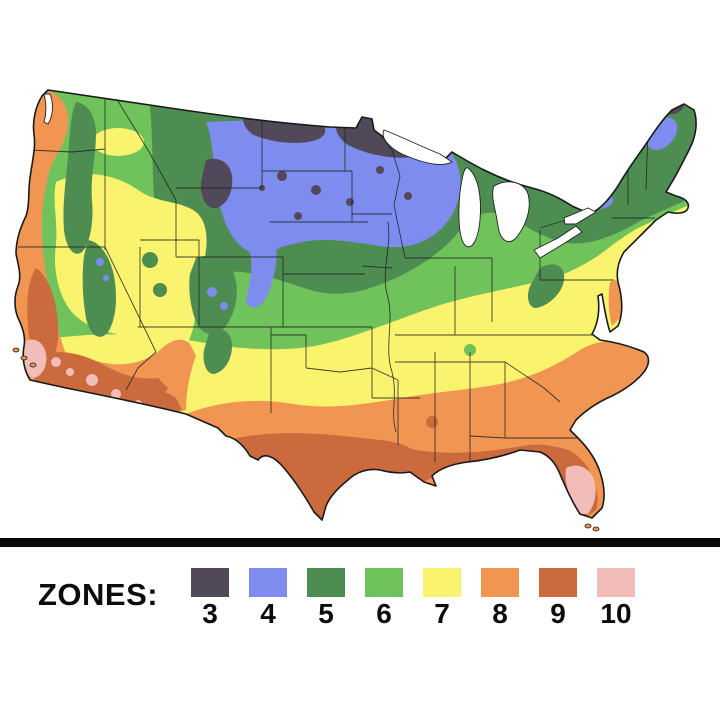  I want to click on legend-item-zone-8: 8, so click(500, 598).